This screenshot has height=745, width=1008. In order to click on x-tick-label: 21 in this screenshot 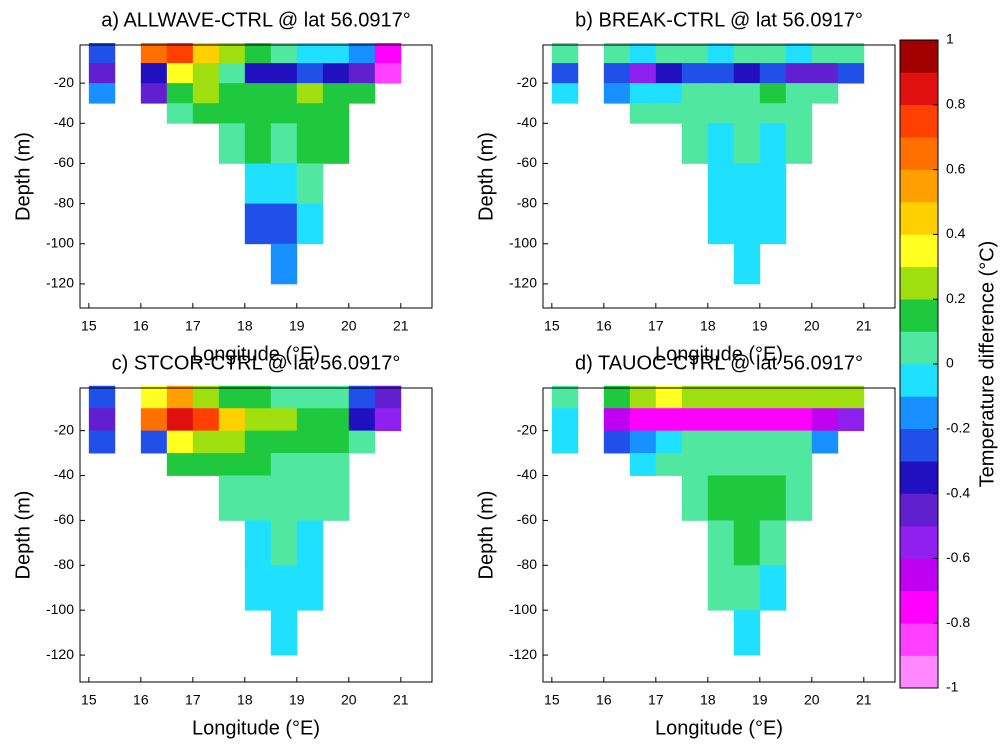, I will do `click(864, 326)`.